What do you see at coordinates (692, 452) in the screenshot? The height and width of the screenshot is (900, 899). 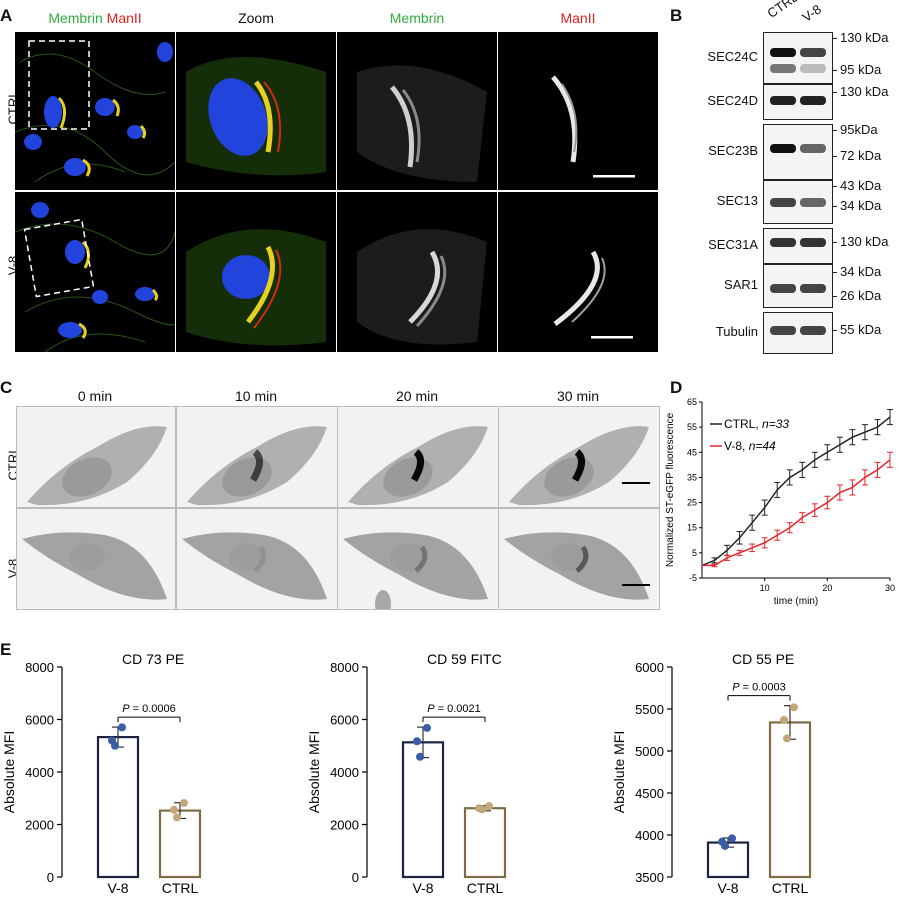 I see `y-tick-label: 45` at bounding box center [692, 452].